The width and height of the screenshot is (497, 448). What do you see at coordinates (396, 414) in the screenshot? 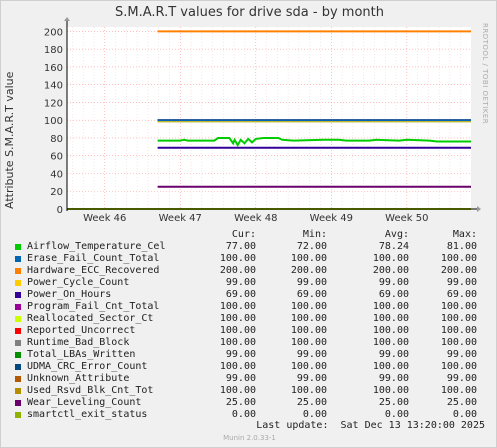
I see `legend-avg-value: 0.00` at bounding box center [396, 414].